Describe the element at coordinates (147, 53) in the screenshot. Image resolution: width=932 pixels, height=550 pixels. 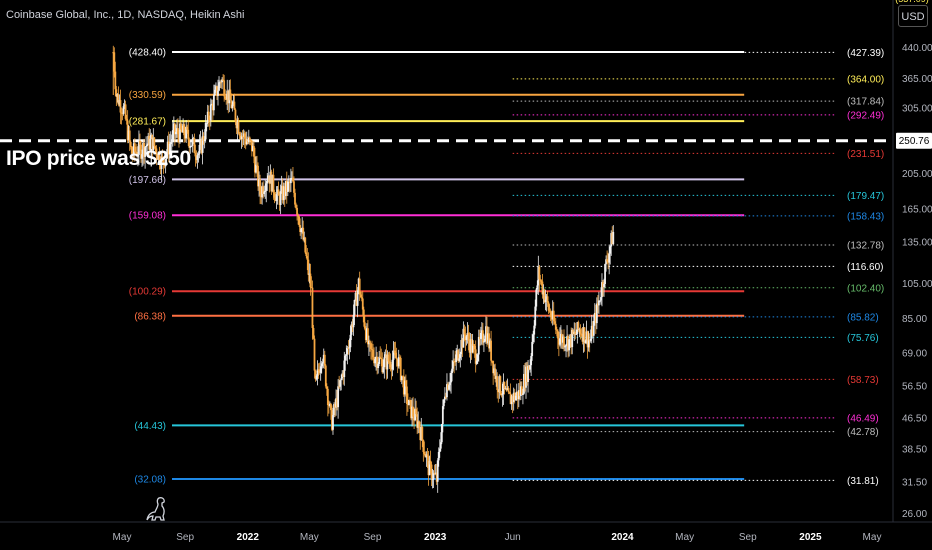
I see `solid-level-label: (428.40)` at that location.